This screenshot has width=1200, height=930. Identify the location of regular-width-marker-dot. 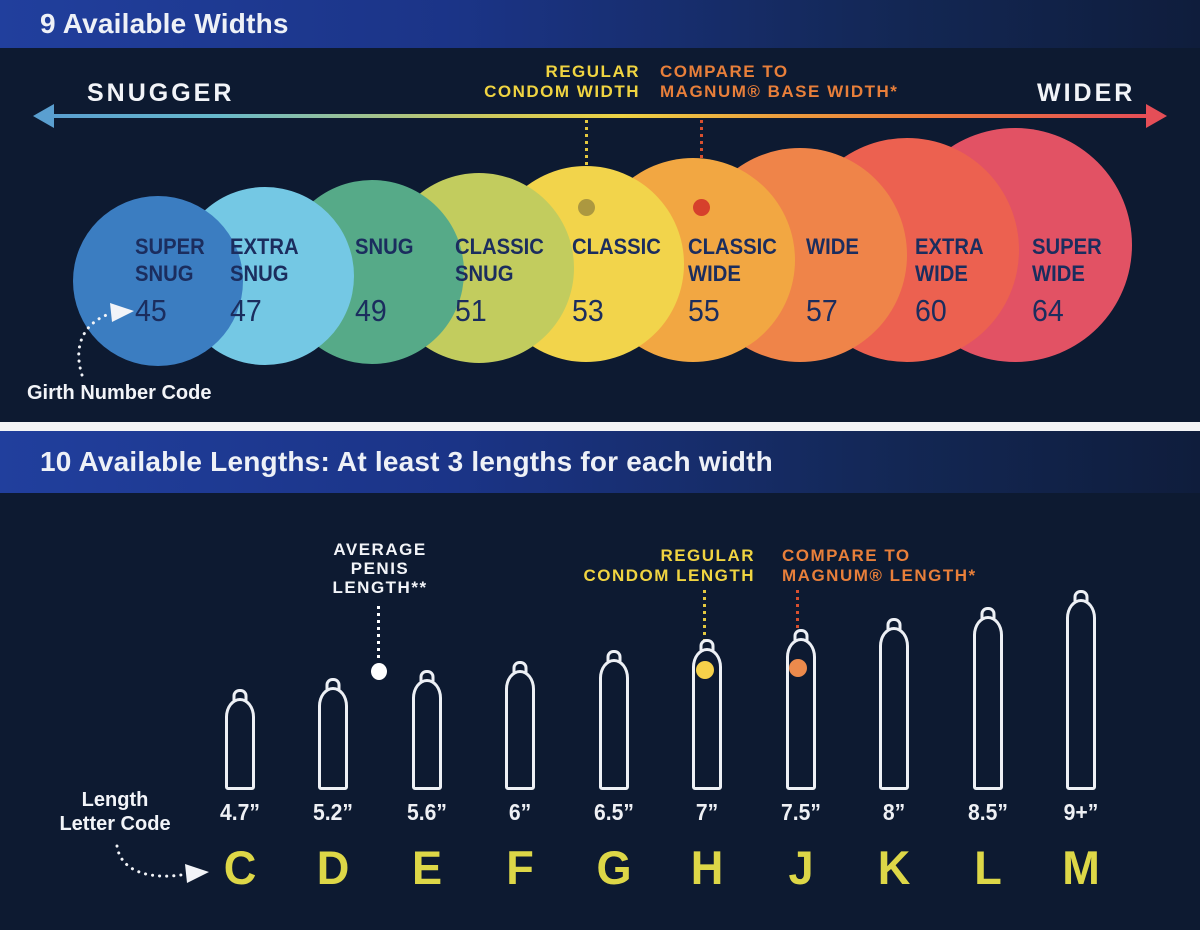
(586, 207).